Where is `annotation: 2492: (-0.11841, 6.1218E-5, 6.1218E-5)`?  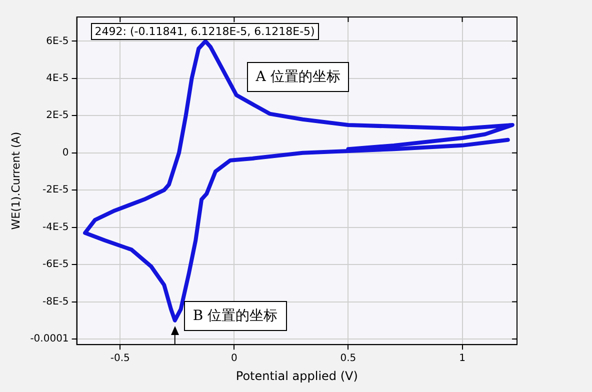 annotation: 2492: (-0.11841, 6.1218E-5, 6.1218E-5) is located at coordinates (204, 31).